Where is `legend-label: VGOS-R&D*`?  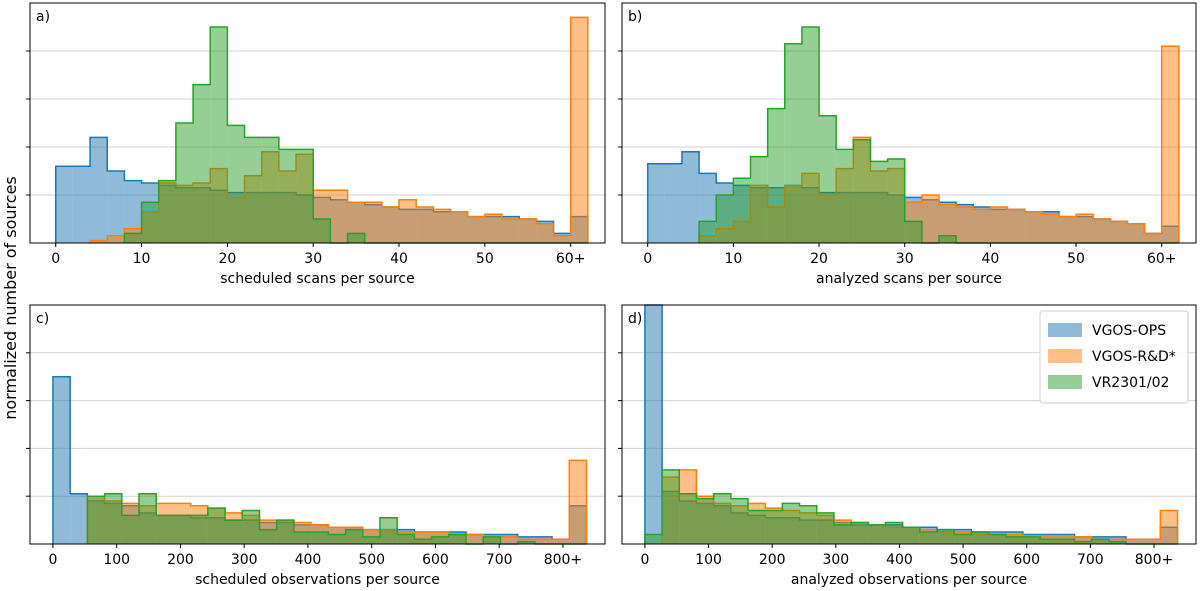
legend-label: VGOS-R&D* is located at coordinates (1134, 357).